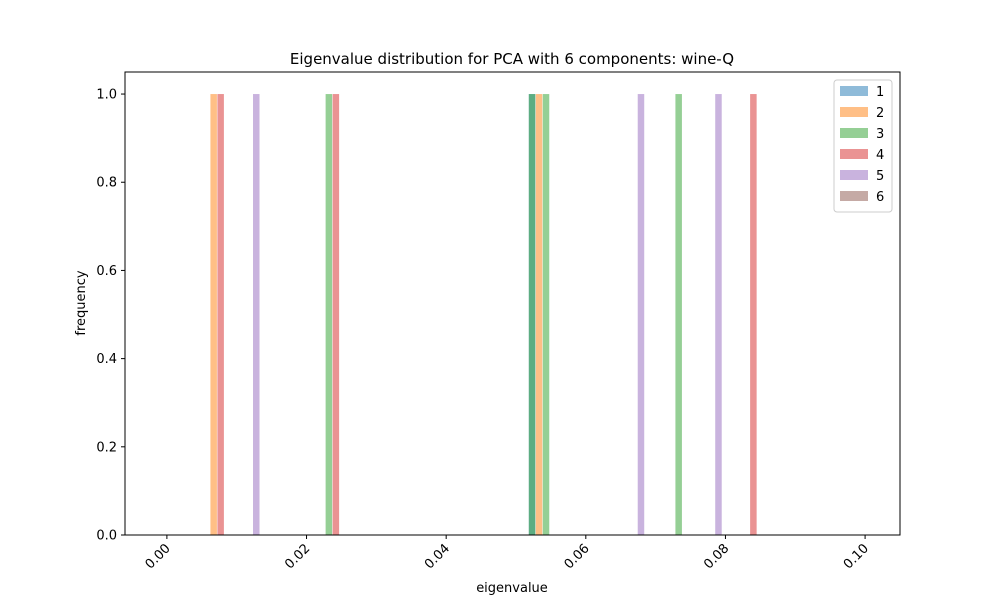  Describe the element at coordinates (437, 556) in the screenshot. I see `x-tick-label: 0.04` at that location.